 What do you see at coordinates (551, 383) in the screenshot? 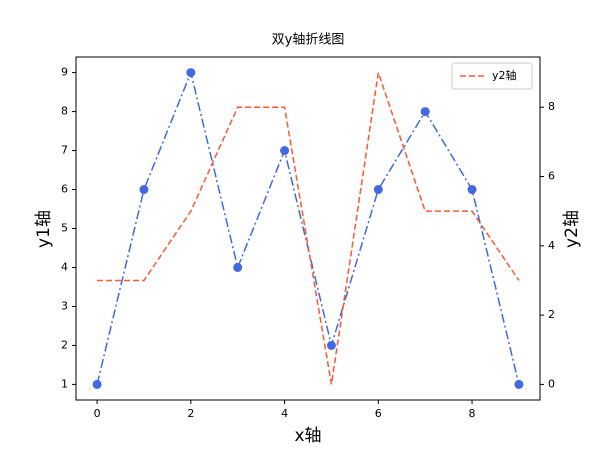
I see `y2-tick-label: 0` at bounding box center [551, 383].